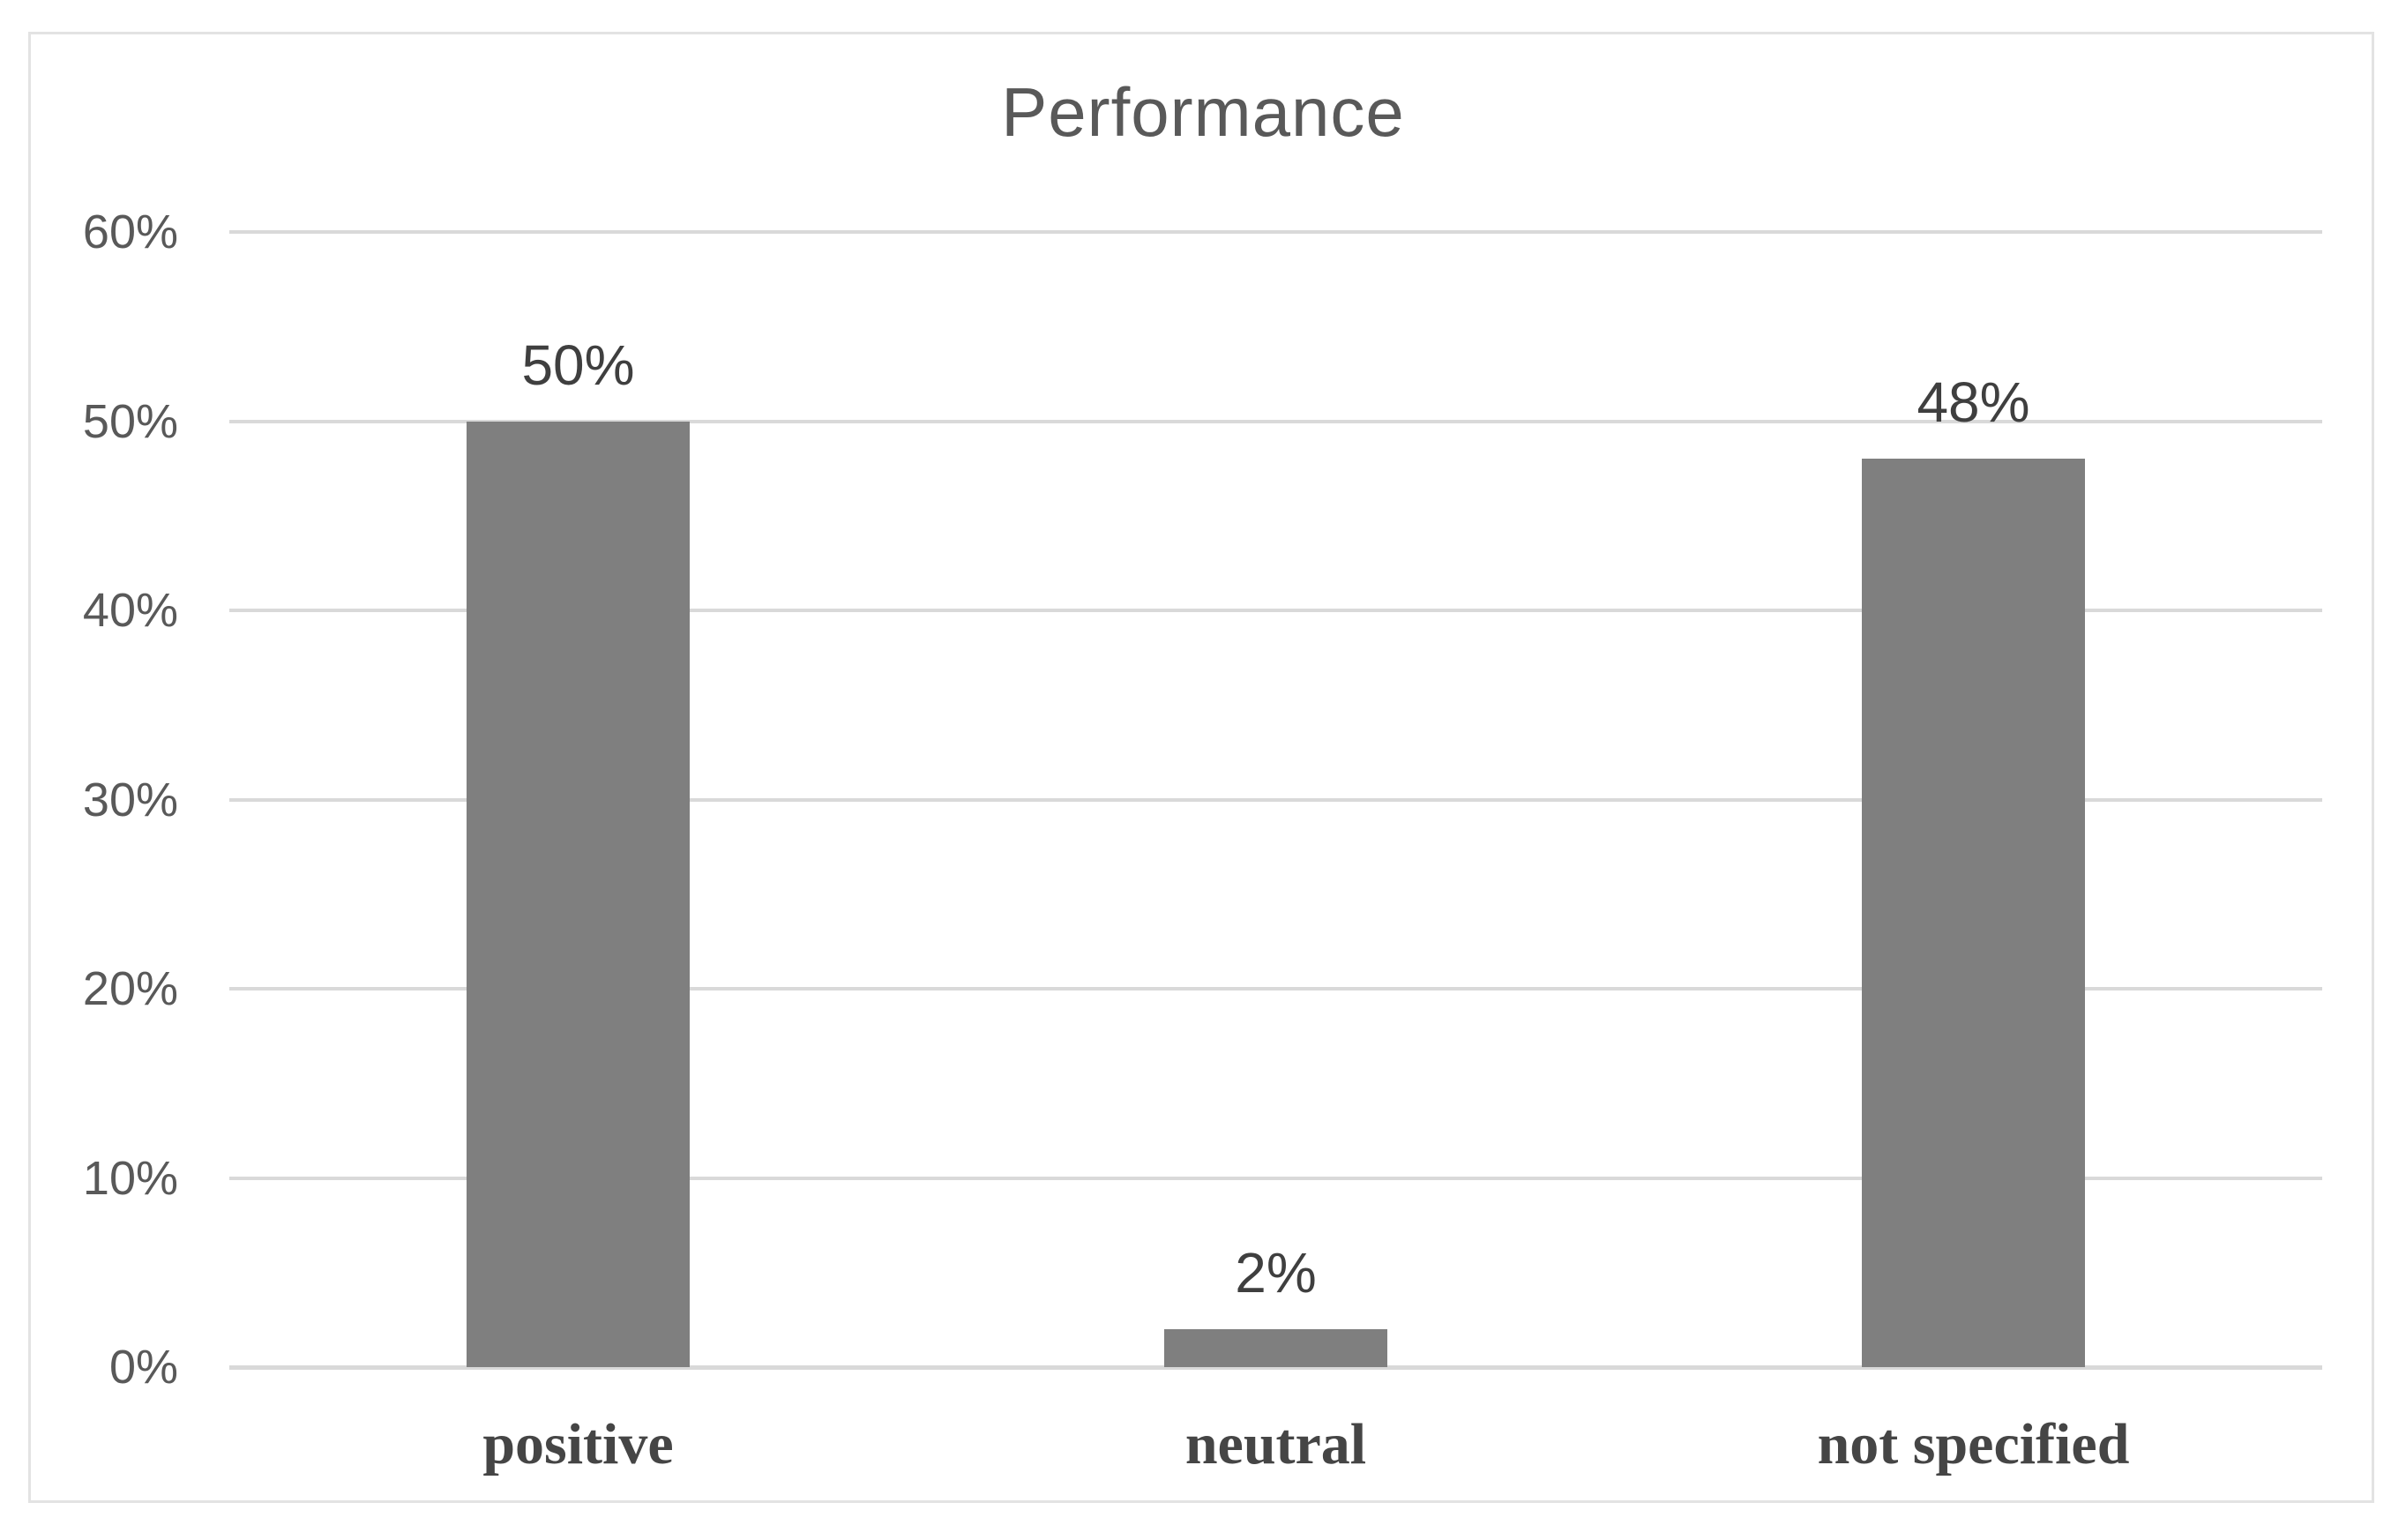 The image size is (2406, 1540). What do you see at coordinates (1973, 402) in the screenshot?
I see `data-label-not-specified: 48%` at bounding box center [1973, 402].